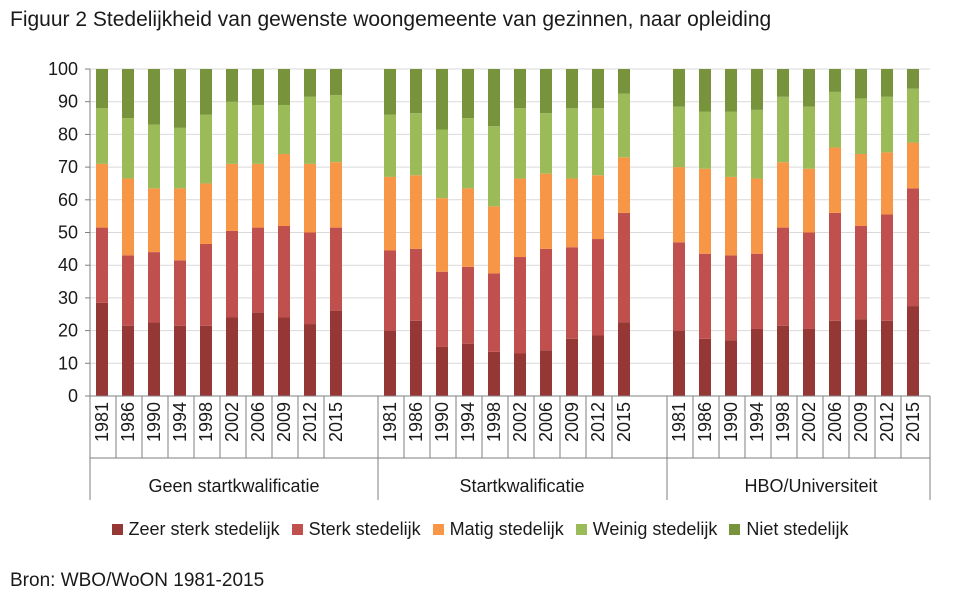  Describe the element at coordinates (887, 358) in the screenshot. I see `bar-2012-zeer-sterk-stedelijk` at that location.